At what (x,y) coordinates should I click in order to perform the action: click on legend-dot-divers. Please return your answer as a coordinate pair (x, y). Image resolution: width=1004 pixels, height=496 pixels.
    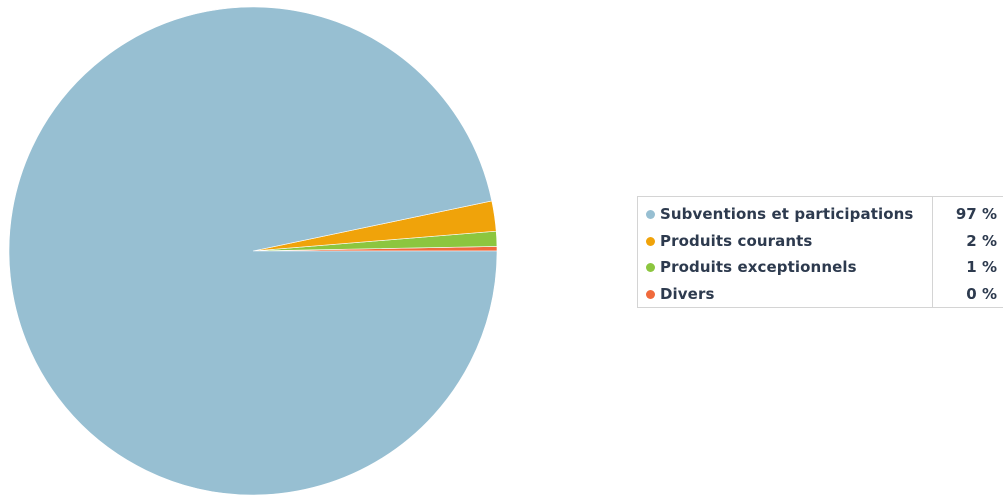
    Looking at the image, I should click on (650, 294).